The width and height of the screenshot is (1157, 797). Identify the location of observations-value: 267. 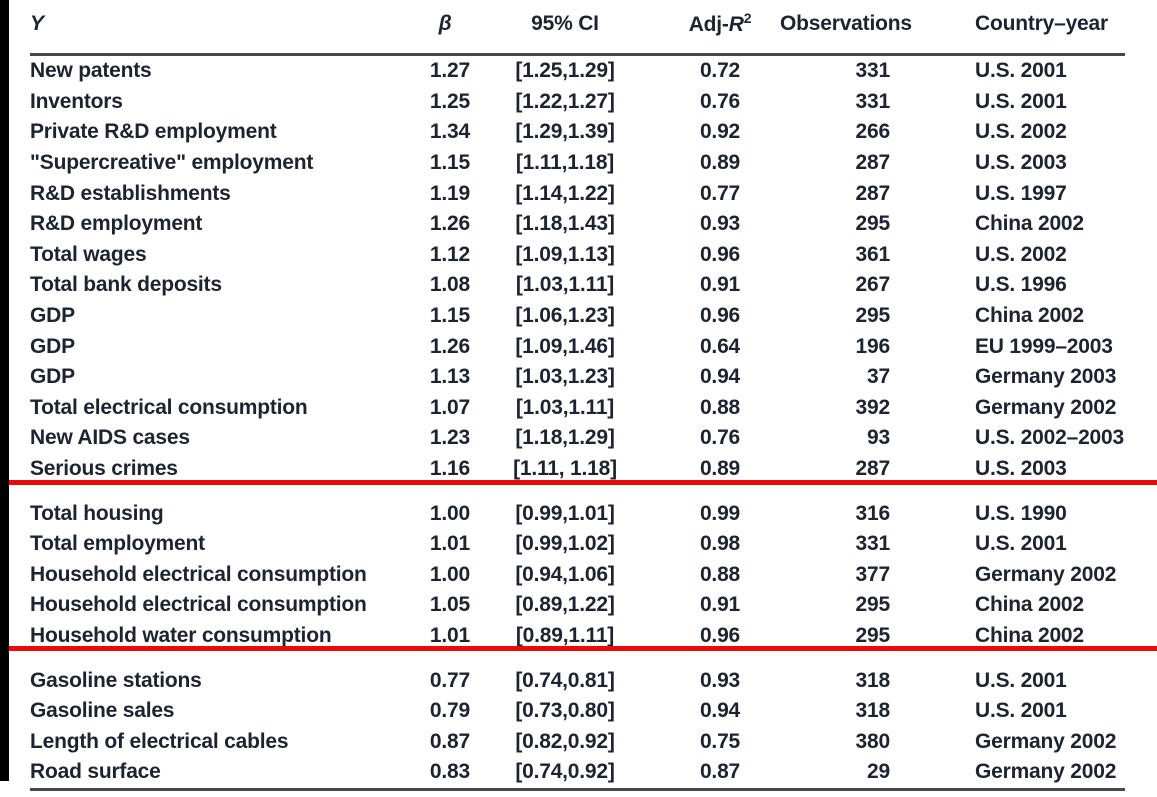
(873, 285).